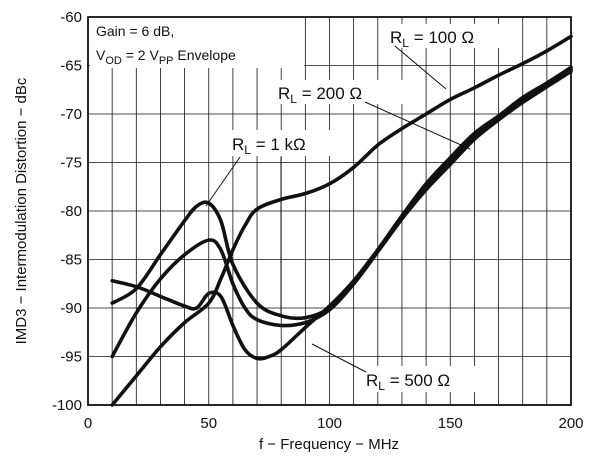 The height and width of the screenshot is (457, 597). I want to click on x-tick-label: 50, so click(208, 423).